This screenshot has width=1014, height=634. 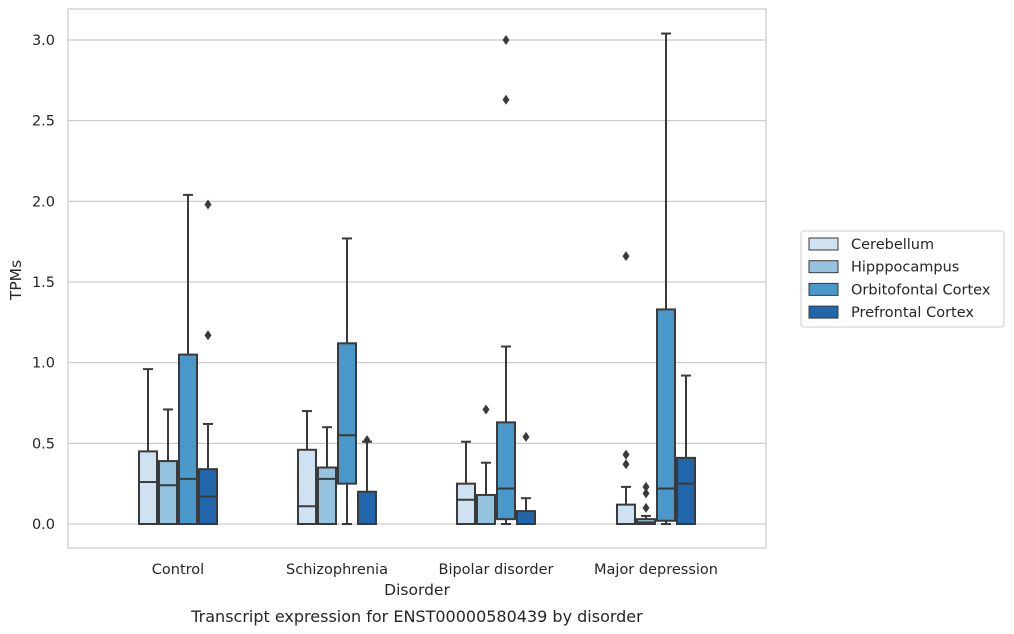 I want to click on legend-label: Orbitofontal Cortex, so click(x=921, y=290).